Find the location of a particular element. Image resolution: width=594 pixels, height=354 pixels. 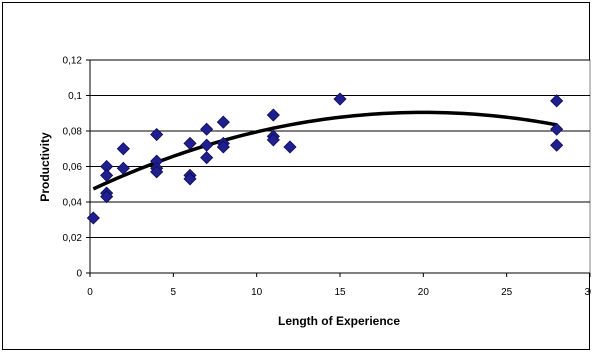

y-tick-labels: 0 0,02 0,04 0,06 0,08 0,1 0,12 is located at coordinates (76, 168).